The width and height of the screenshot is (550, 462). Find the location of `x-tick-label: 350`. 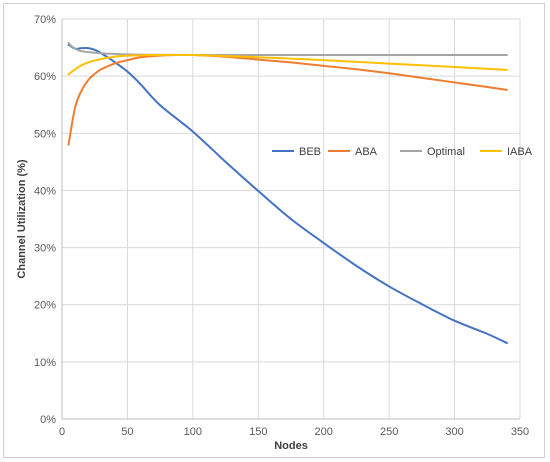

x-tick-label: 350 is located at coordinates (520, 432).